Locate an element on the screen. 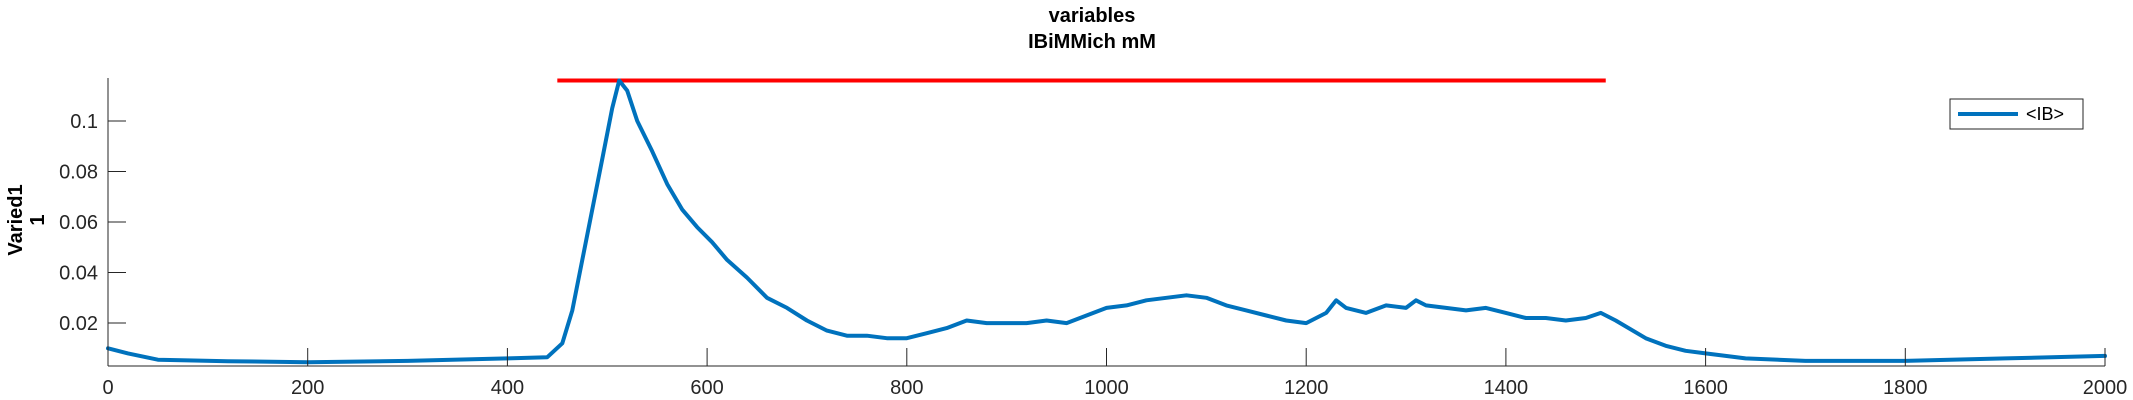 Image resolution: width=2133 pixels, height=400 pixels. x-tick-label-9: 1800 is located at coordinates (1905, 388).